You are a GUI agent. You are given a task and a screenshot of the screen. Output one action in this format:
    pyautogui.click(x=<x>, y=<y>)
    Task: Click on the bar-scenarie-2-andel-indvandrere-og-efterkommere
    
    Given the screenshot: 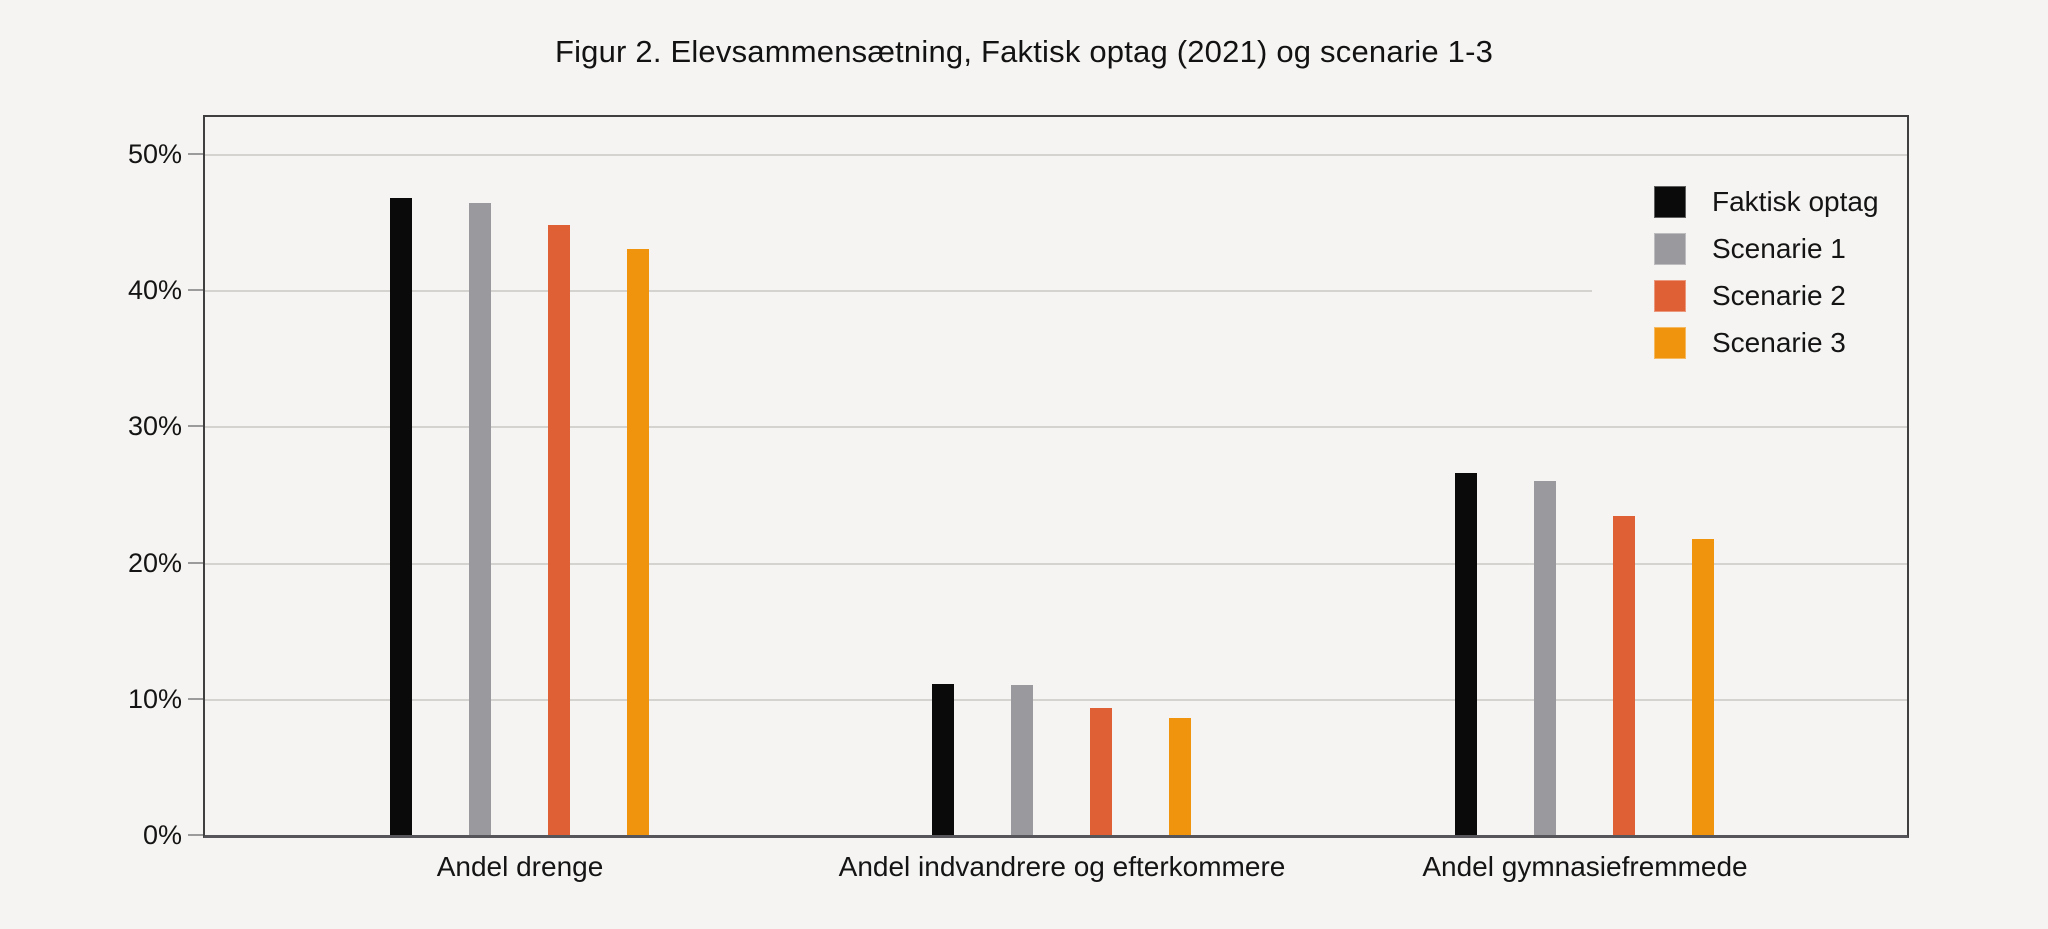 What is the action you would take?
    pyautogui.click(x=1101, y=771)
    